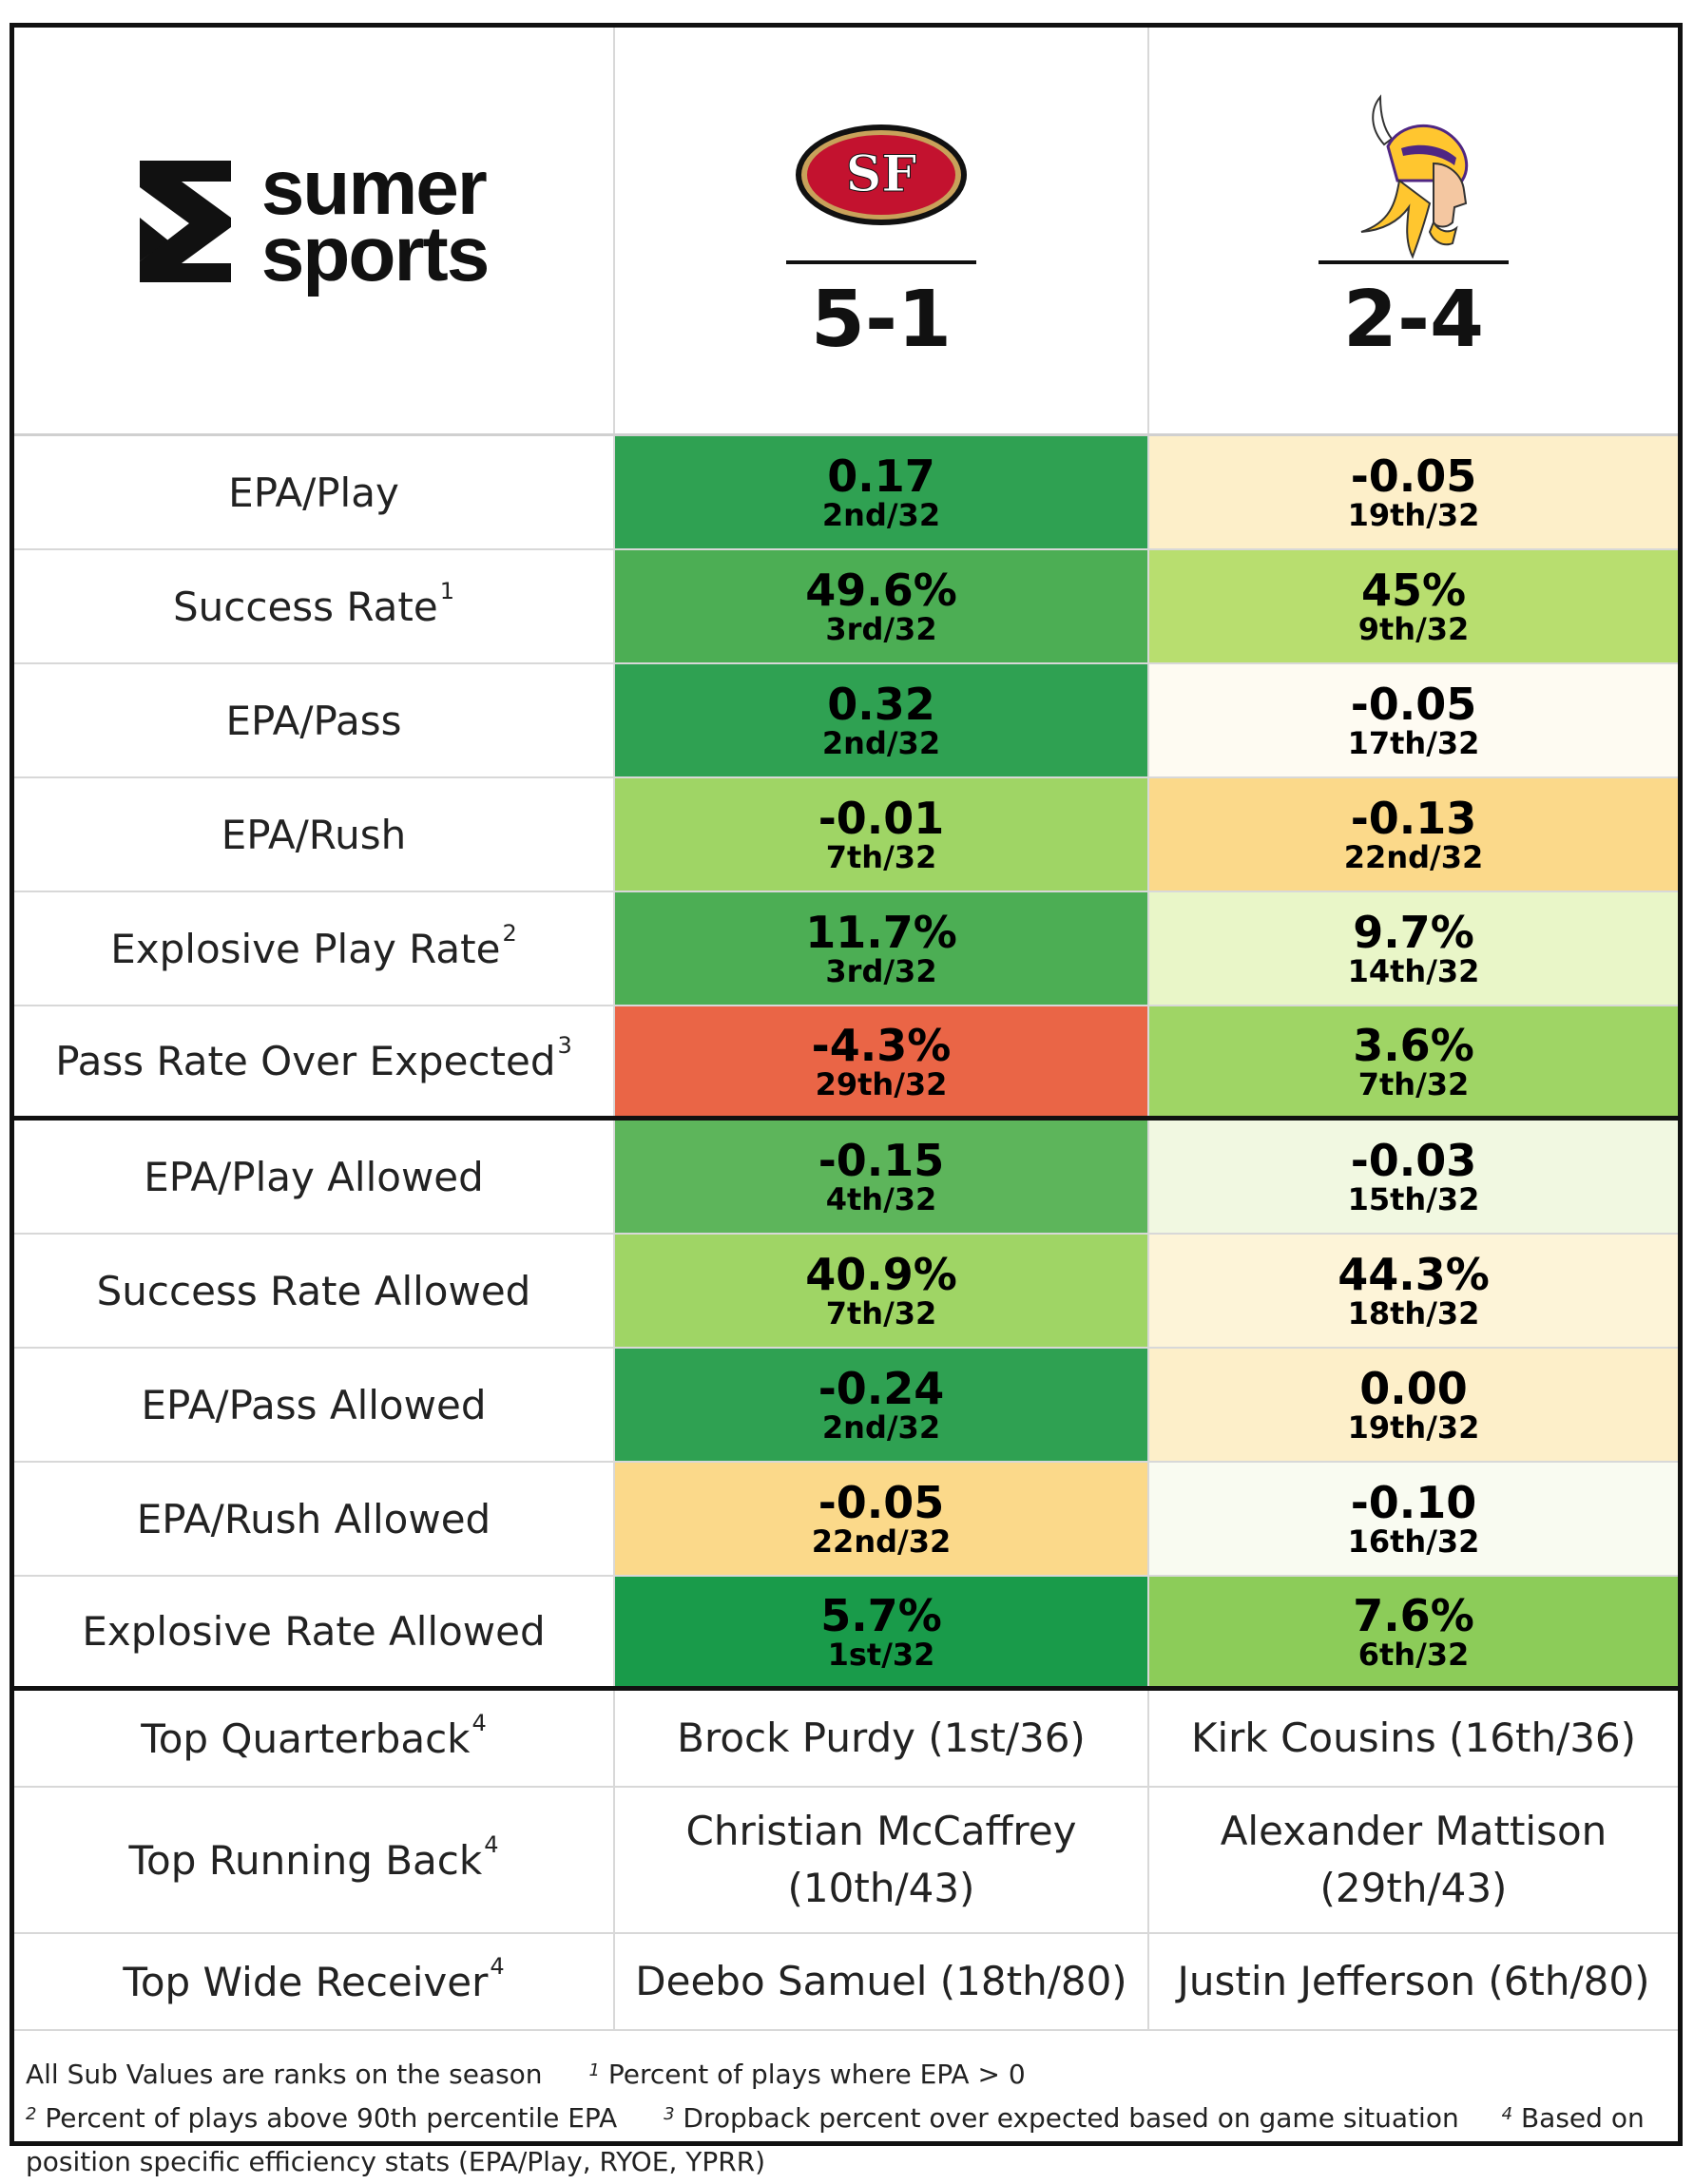 Image resolution: width=1694 pixels, height=2184 pixels. What do you see at coordinates (881, 1045) in the screenshot?
I see `stat-value: -4.3%` at bounding box center [881, 1045].